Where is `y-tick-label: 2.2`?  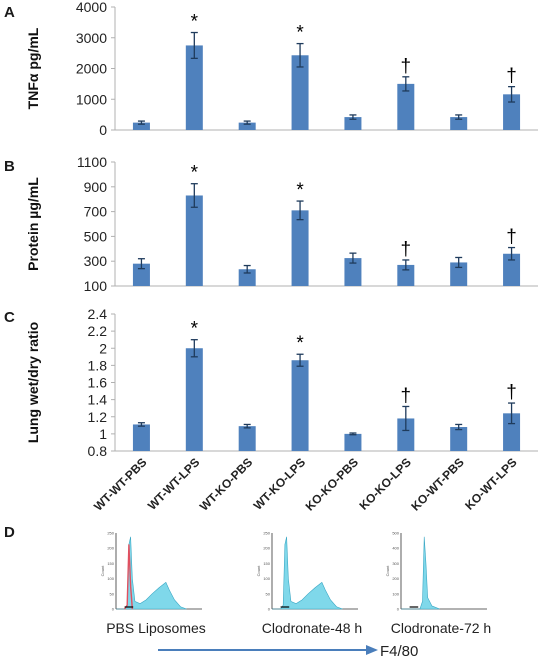 y-tick-label: 2.2 is located at coordinates (98, 331).